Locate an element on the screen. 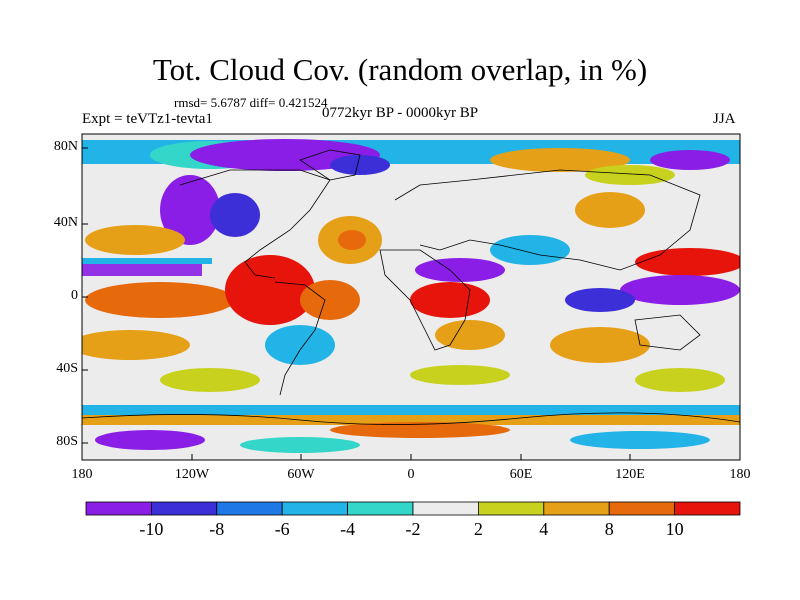 The width and height of the screenshot is (800, 600). colorbar-label: -2 is located at coordinates (413, 529).